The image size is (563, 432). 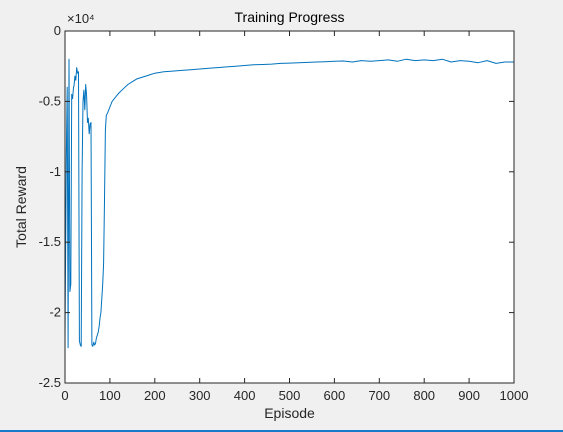 What do you see at coordinates (81, 18) in the screenshot?
I see `y-exponent-label: ×10⁴` at bounding box center [81, 18].